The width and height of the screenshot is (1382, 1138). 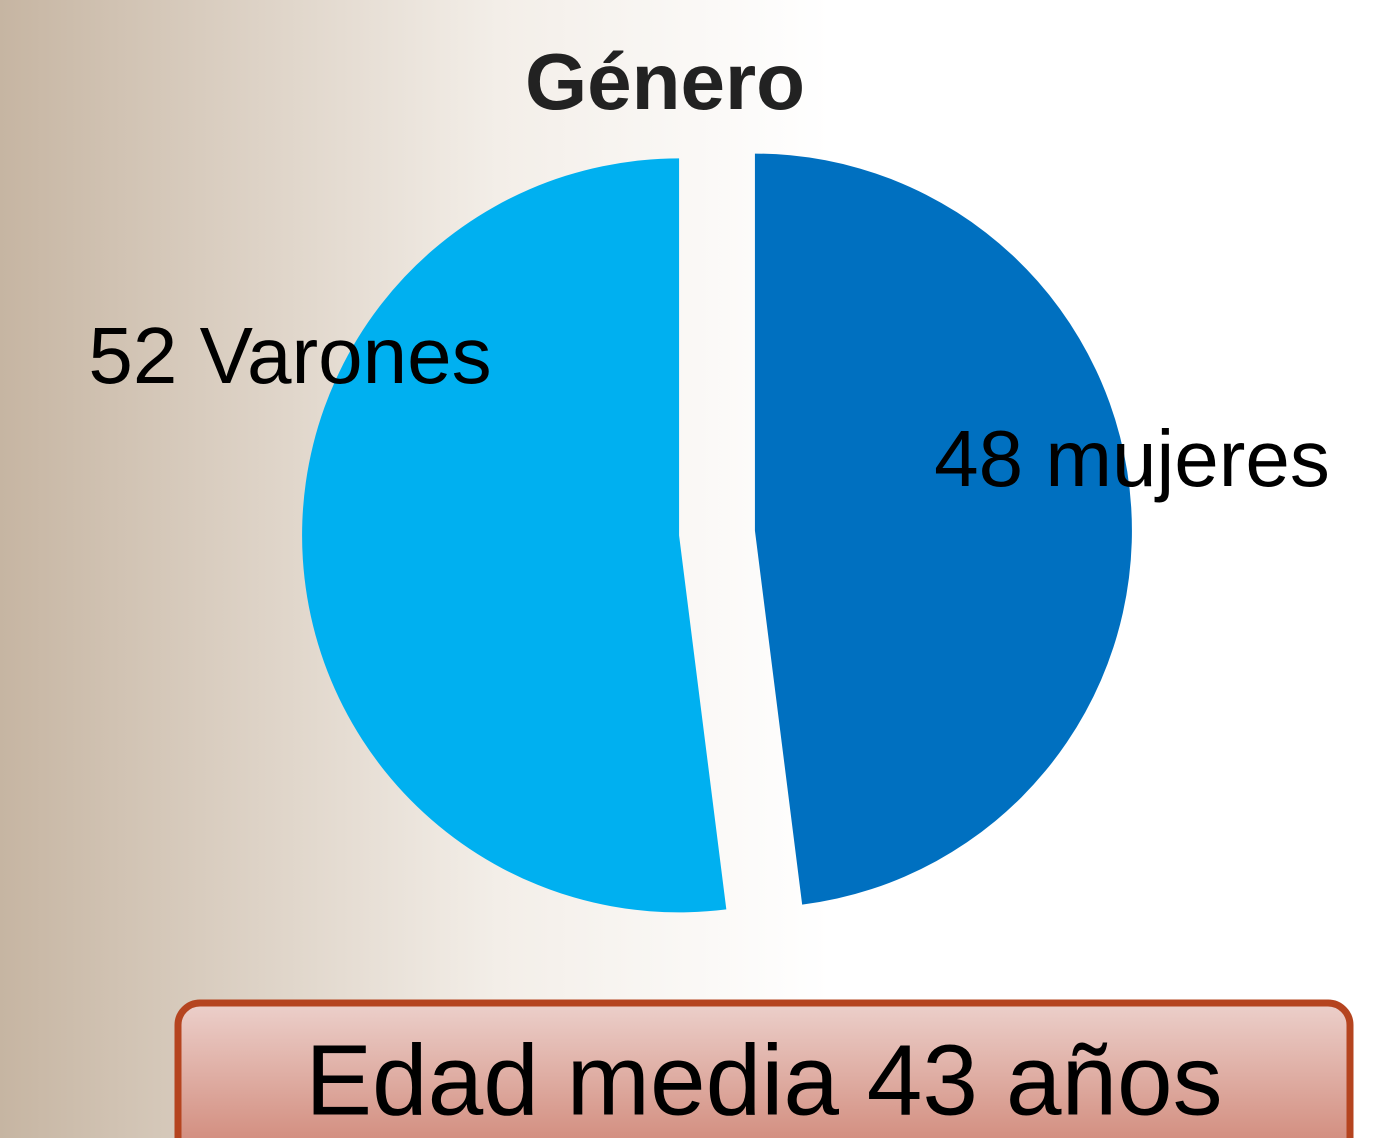 What do you see at coordinates (1132, 458) in the screenshot?
I see `data-label: 48 mujeres` at bounding box center [1132, 458].